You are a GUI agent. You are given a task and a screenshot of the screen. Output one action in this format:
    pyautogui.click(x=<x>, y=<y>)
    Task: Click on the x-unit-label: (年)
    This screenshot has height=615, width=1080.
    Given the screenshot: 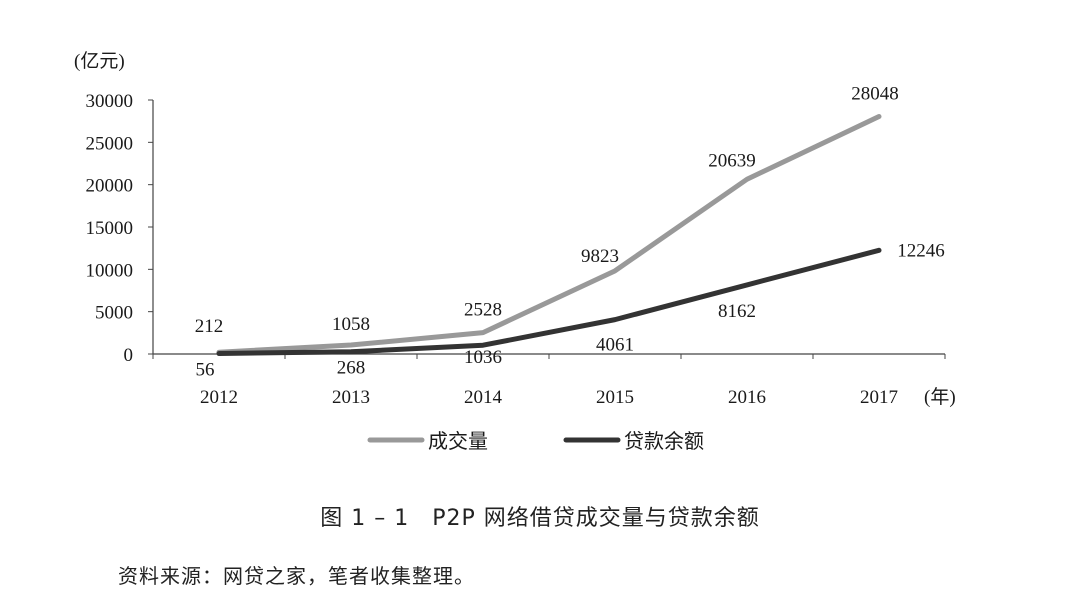 What is the action you would take?
    pyautogui.click(x=940, y=397)
    